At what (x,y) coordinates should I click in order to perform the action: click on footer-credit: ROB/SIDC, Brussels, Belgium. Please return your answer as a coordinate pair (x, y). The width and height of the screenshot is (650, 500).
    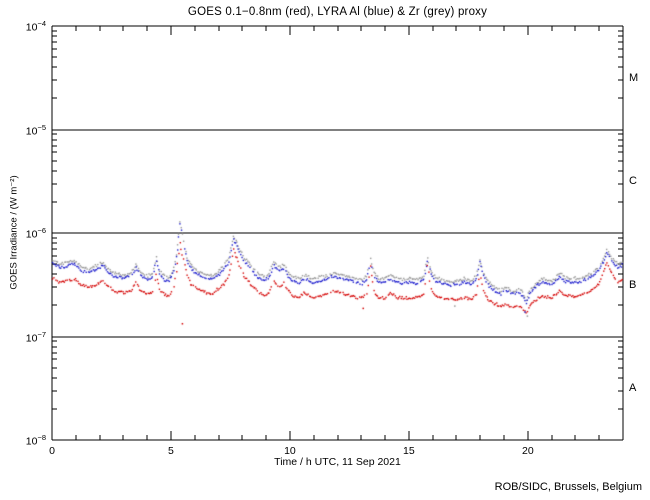
    Looking at the image, I should click on (568, 487).